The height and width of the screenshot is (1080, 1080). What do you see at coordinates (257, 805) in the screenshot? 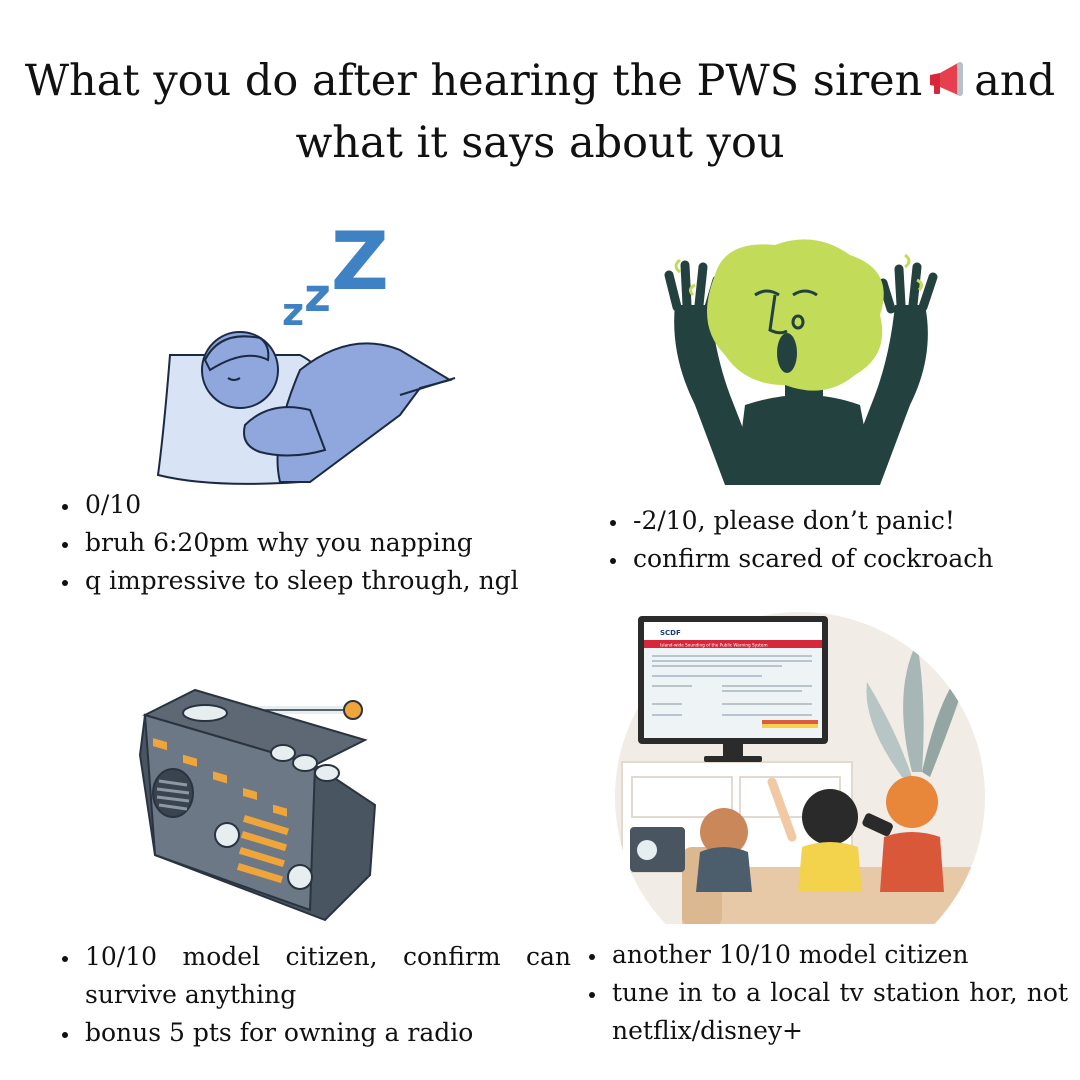
I see `radio-illustration` at bounding box center [257, 805].